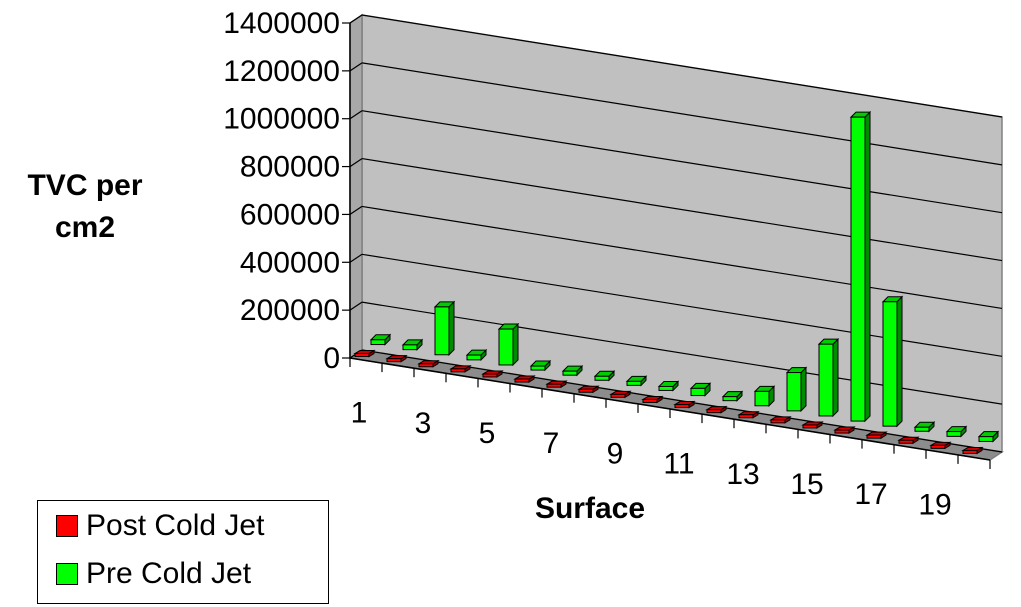  I want to click on y-tick-label: 1400000, so click(281, 23).